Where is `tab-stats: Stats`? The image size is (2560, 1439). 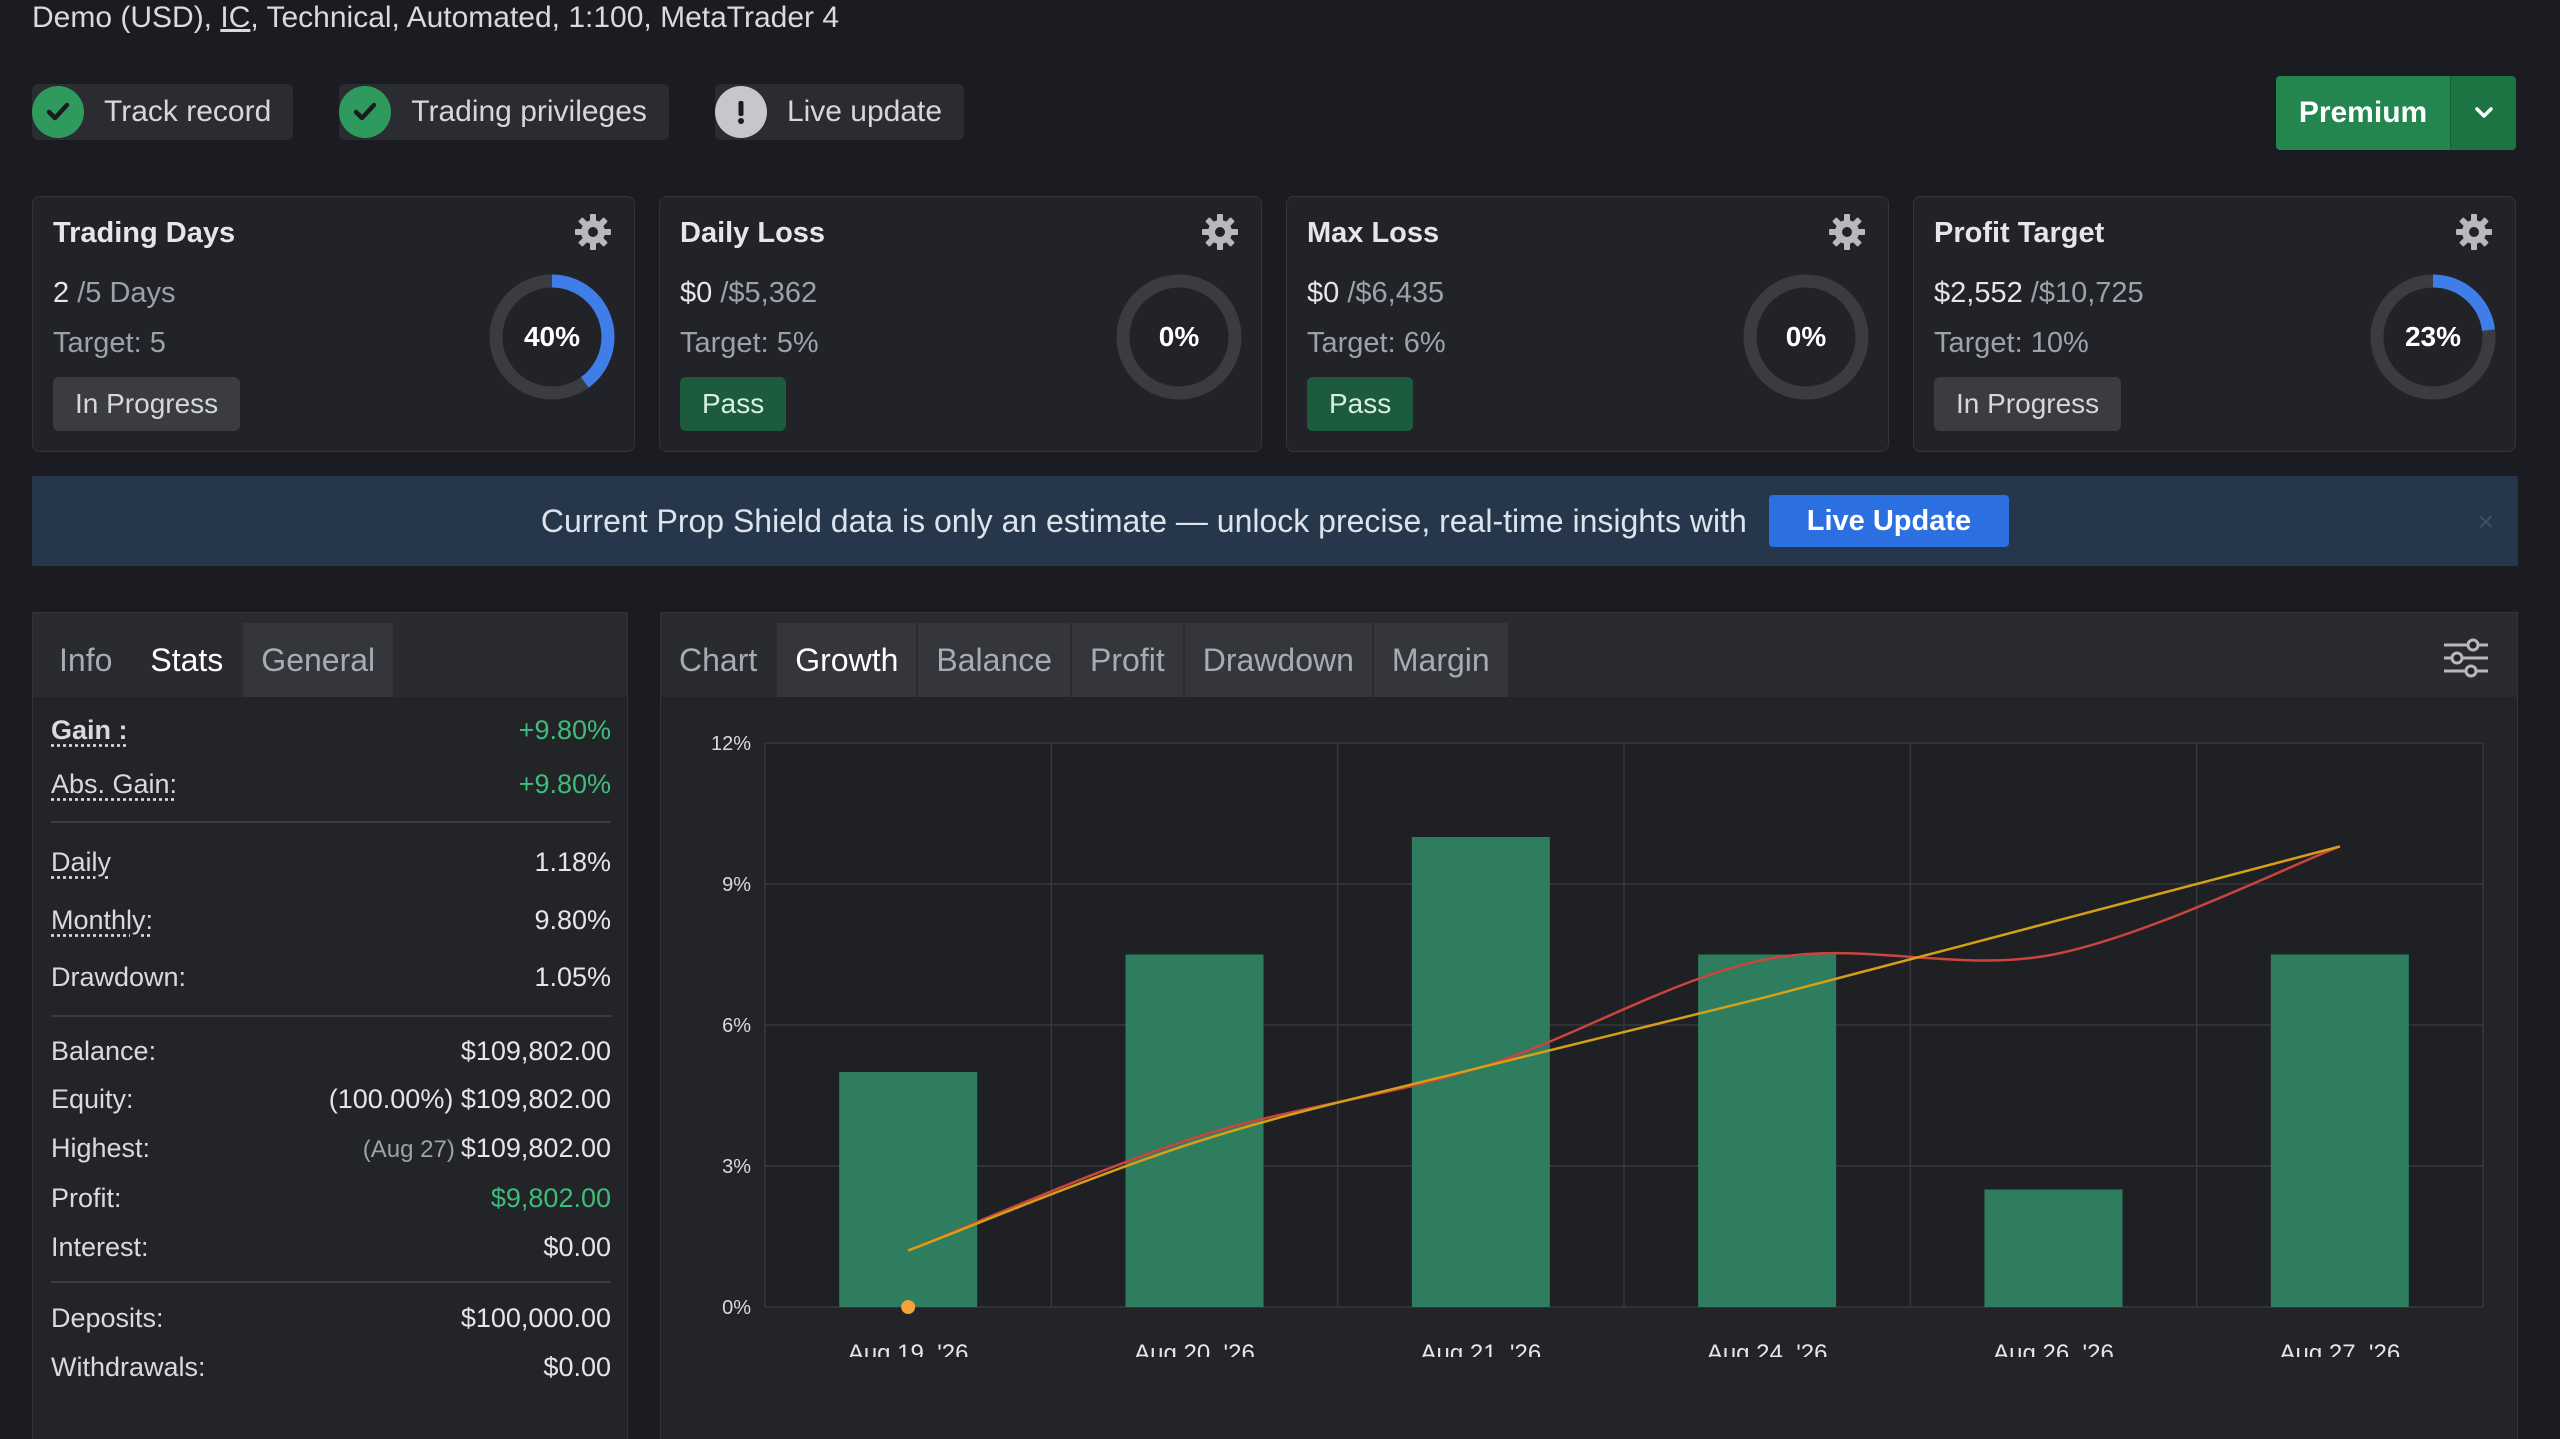
tab-stats: Stats is located at coordinates (187, 659).